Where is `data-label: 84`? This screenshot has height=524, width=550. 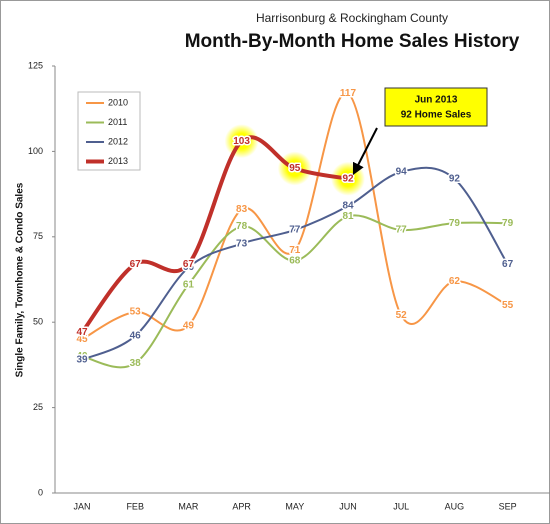
data-label: 84 is located at coordinates (348, 206).